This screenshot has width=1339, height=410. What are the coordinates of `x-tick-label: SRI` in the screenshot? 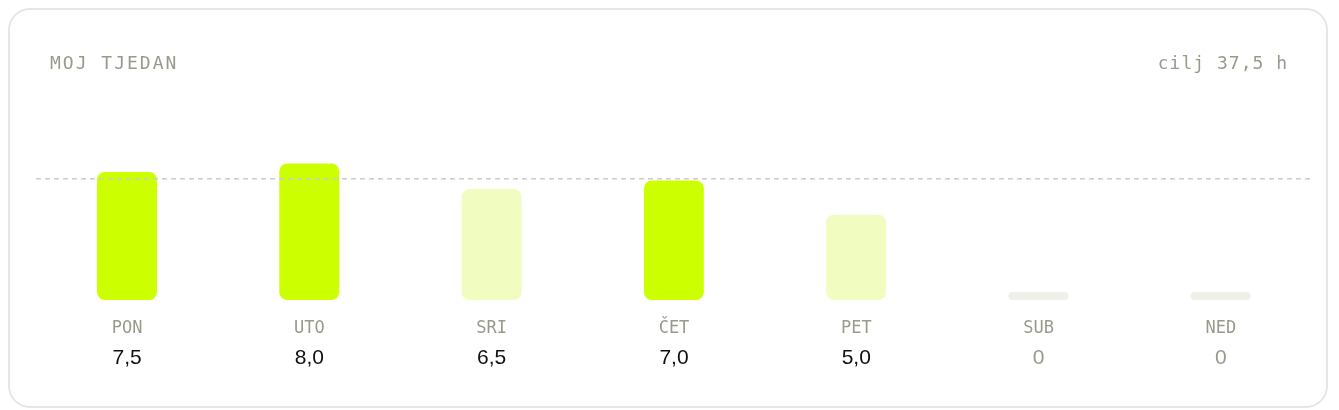 It's located at (492, 327).